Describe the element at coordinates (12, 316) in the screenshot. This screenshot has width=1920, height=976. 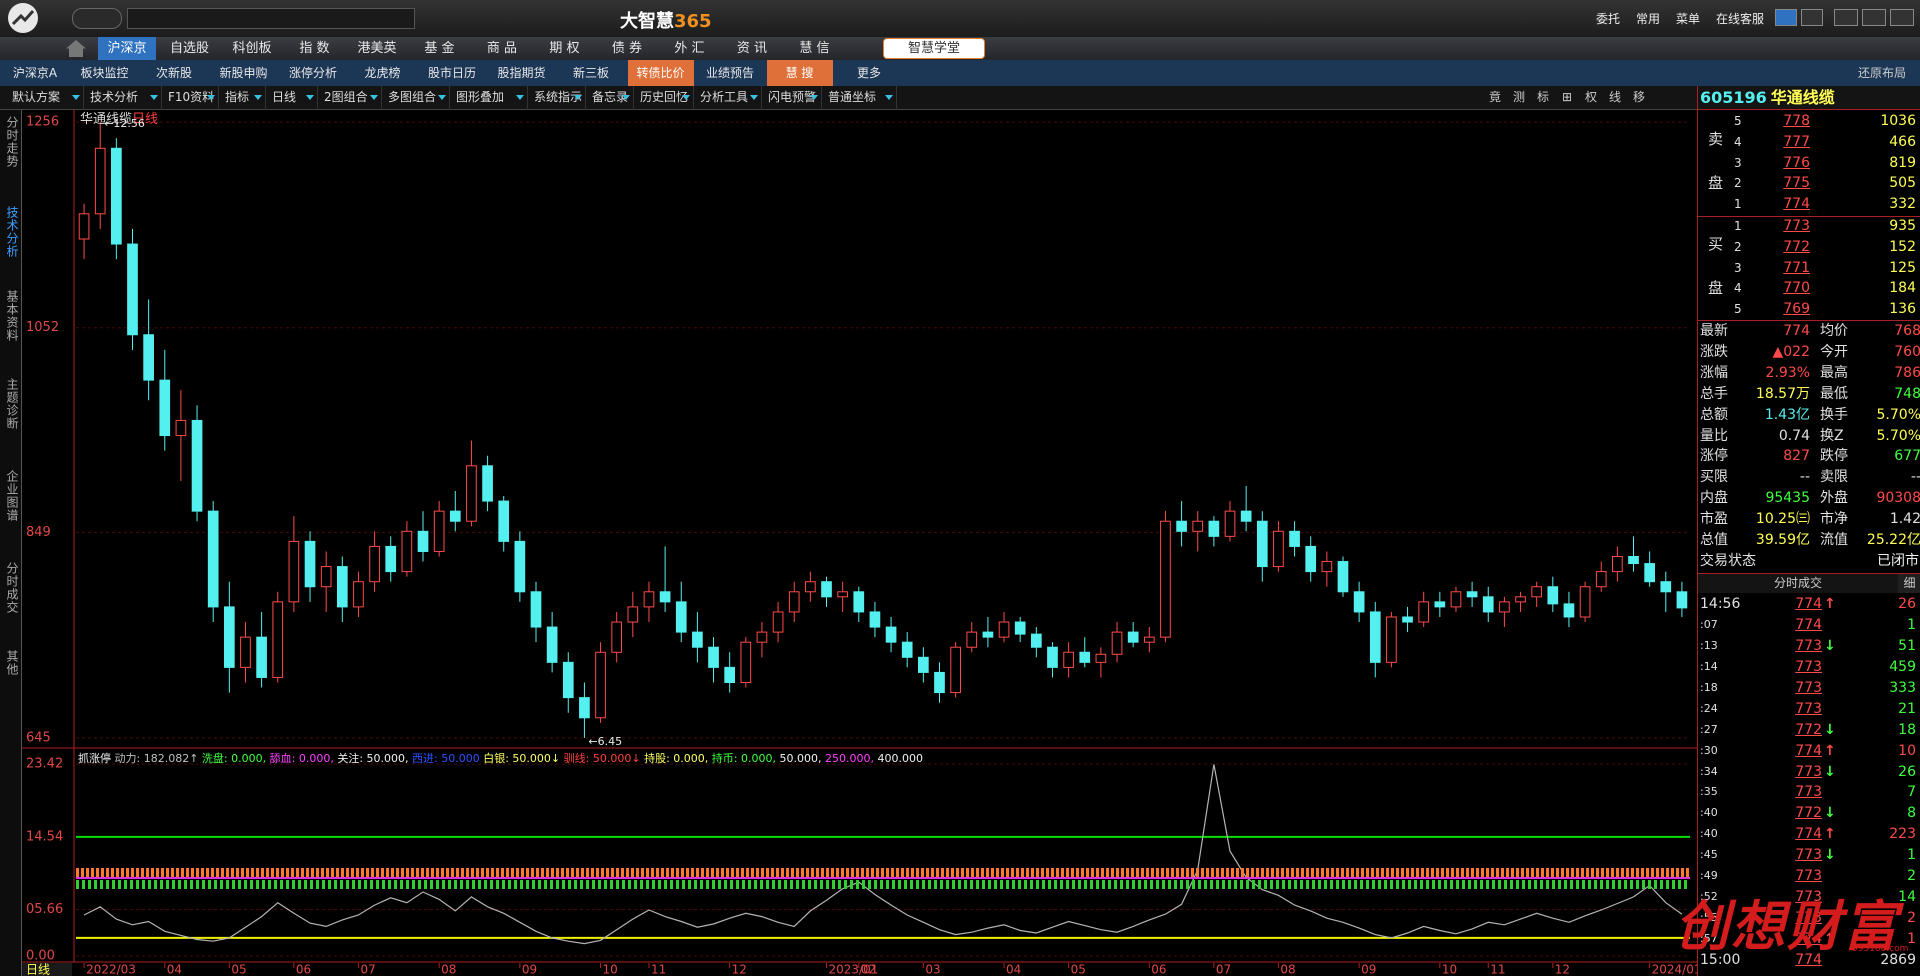
I see `side-tab: 基本资料` at that location.